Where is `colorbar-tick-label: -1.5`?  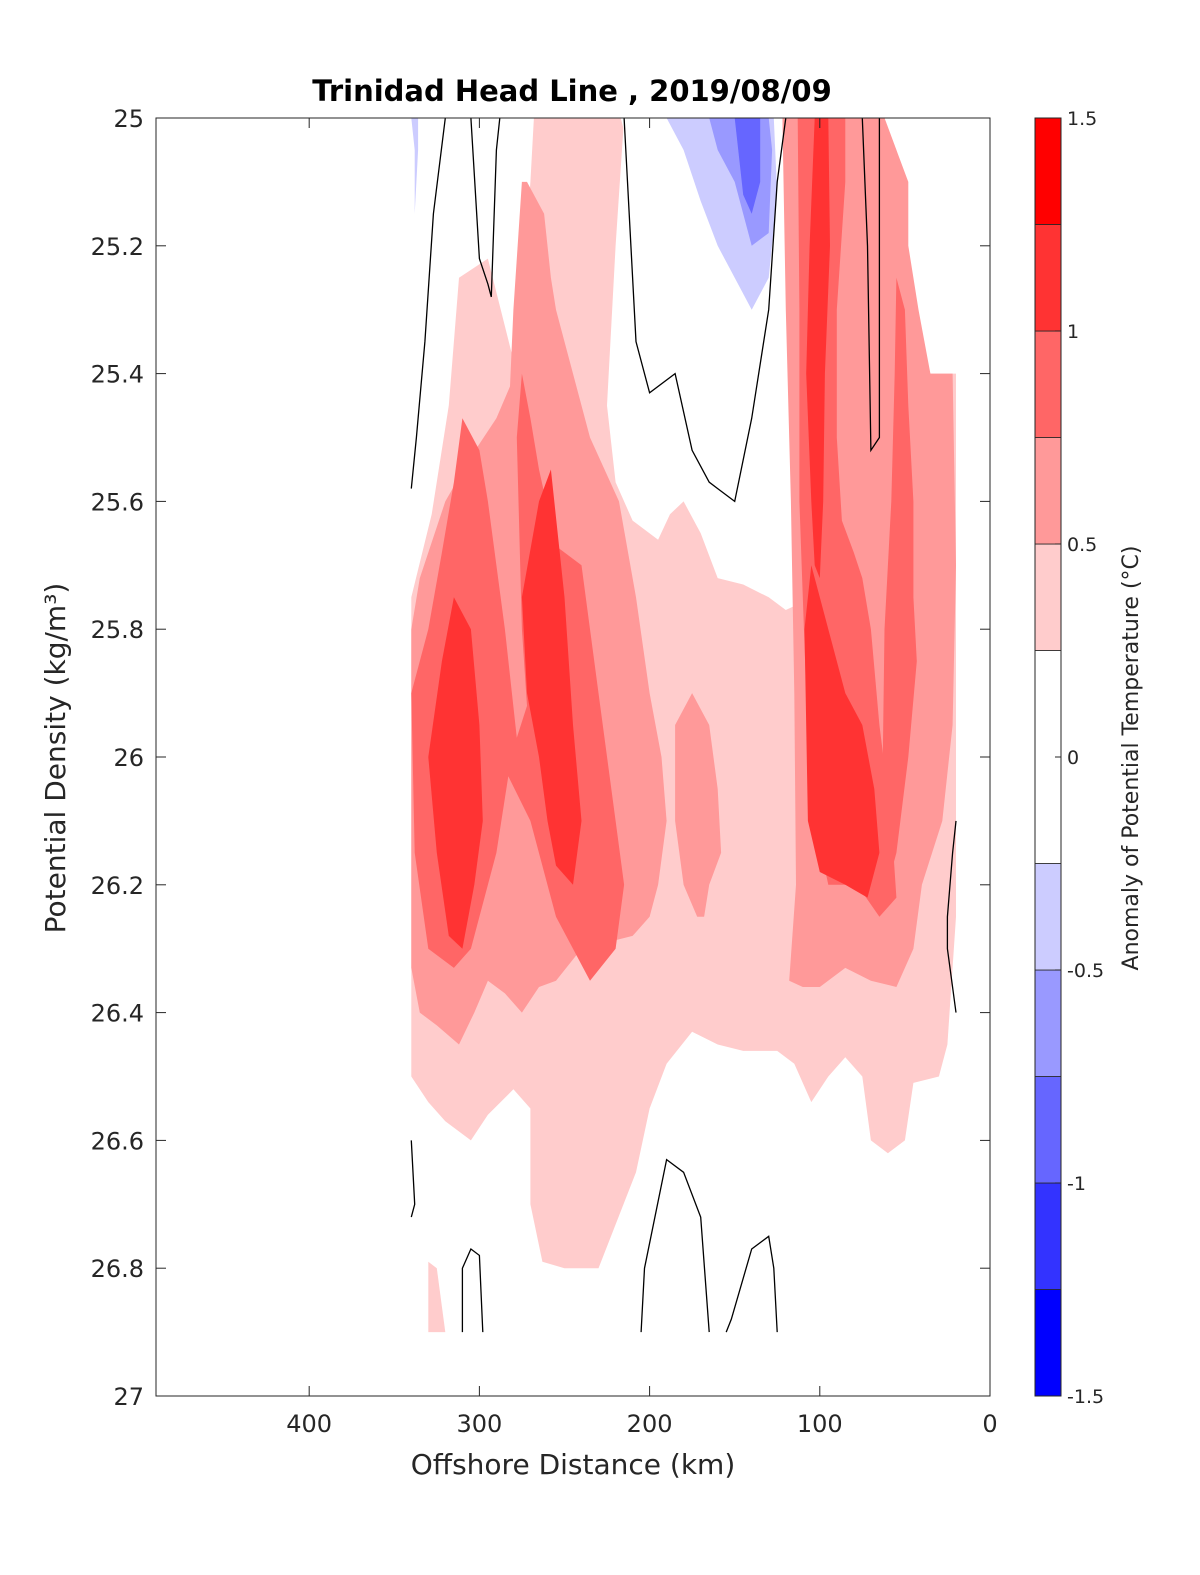
colorbar-tick-label: -1.5 is located at coordinates (1085, 1397).